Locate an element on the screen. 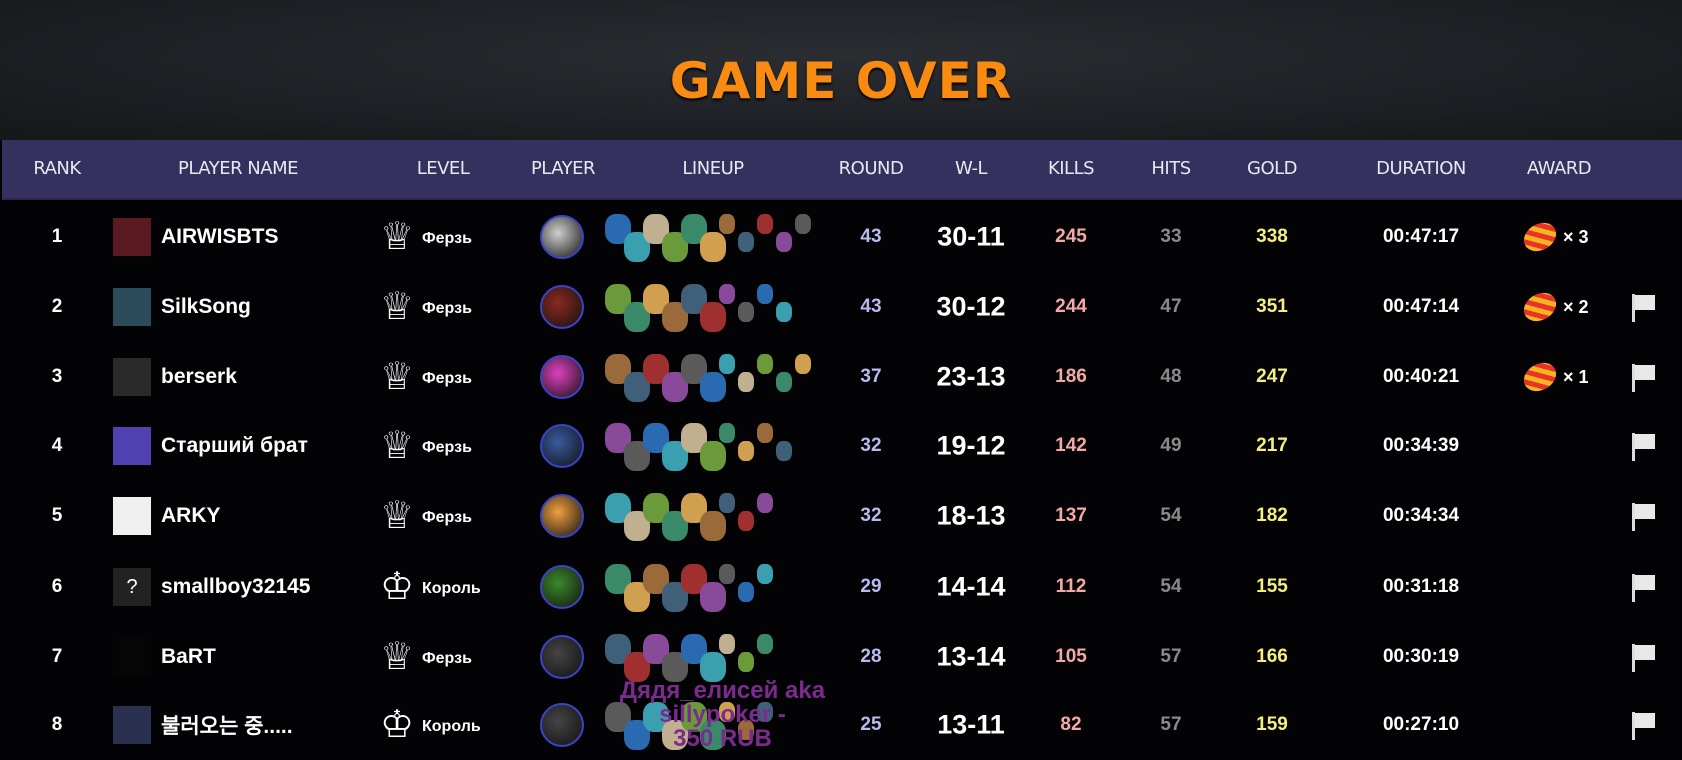 This screenshot has width=1682, height=760. win-loss: 13-14 is located at coordinates (971, 656).